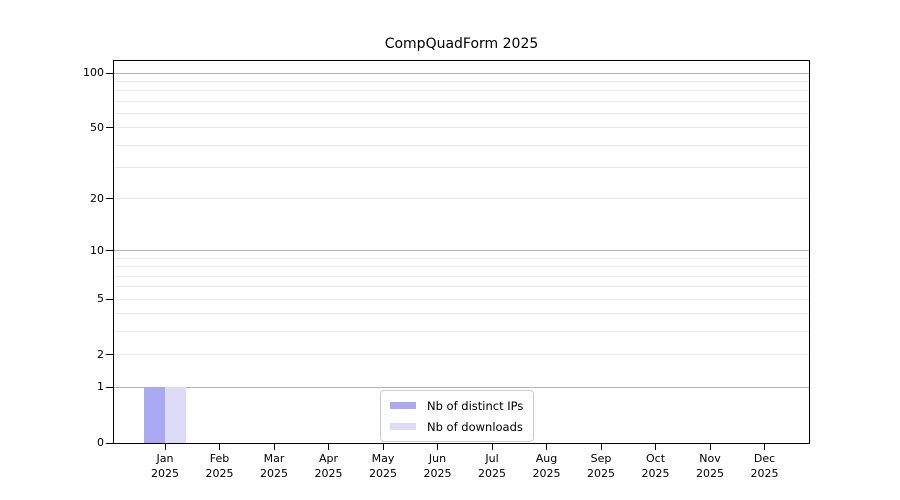  What do you see at coordinates (475, 426) in the screenshot?
I see `legend-label-downloads: Nb of downloads` at bounding box center [475, 426].